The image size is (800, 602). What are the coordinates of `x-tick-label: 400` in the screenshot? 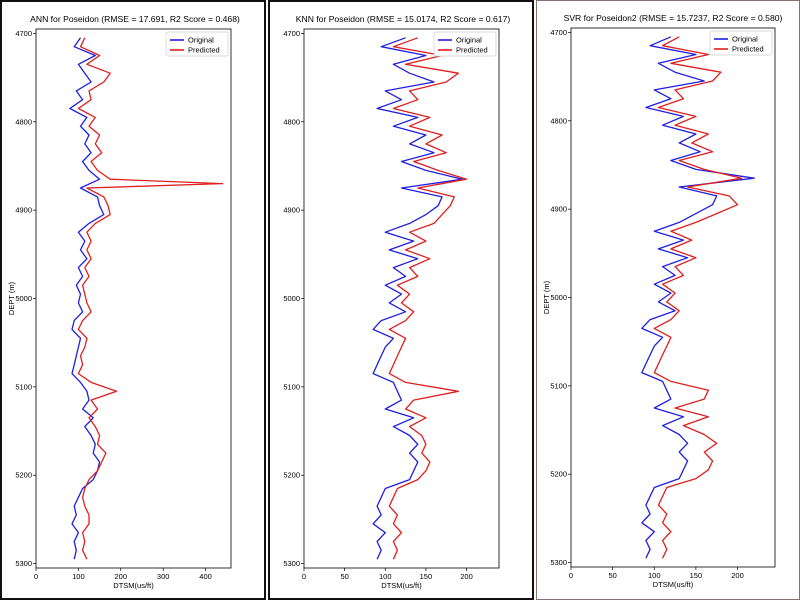 It's located at (205, 576).